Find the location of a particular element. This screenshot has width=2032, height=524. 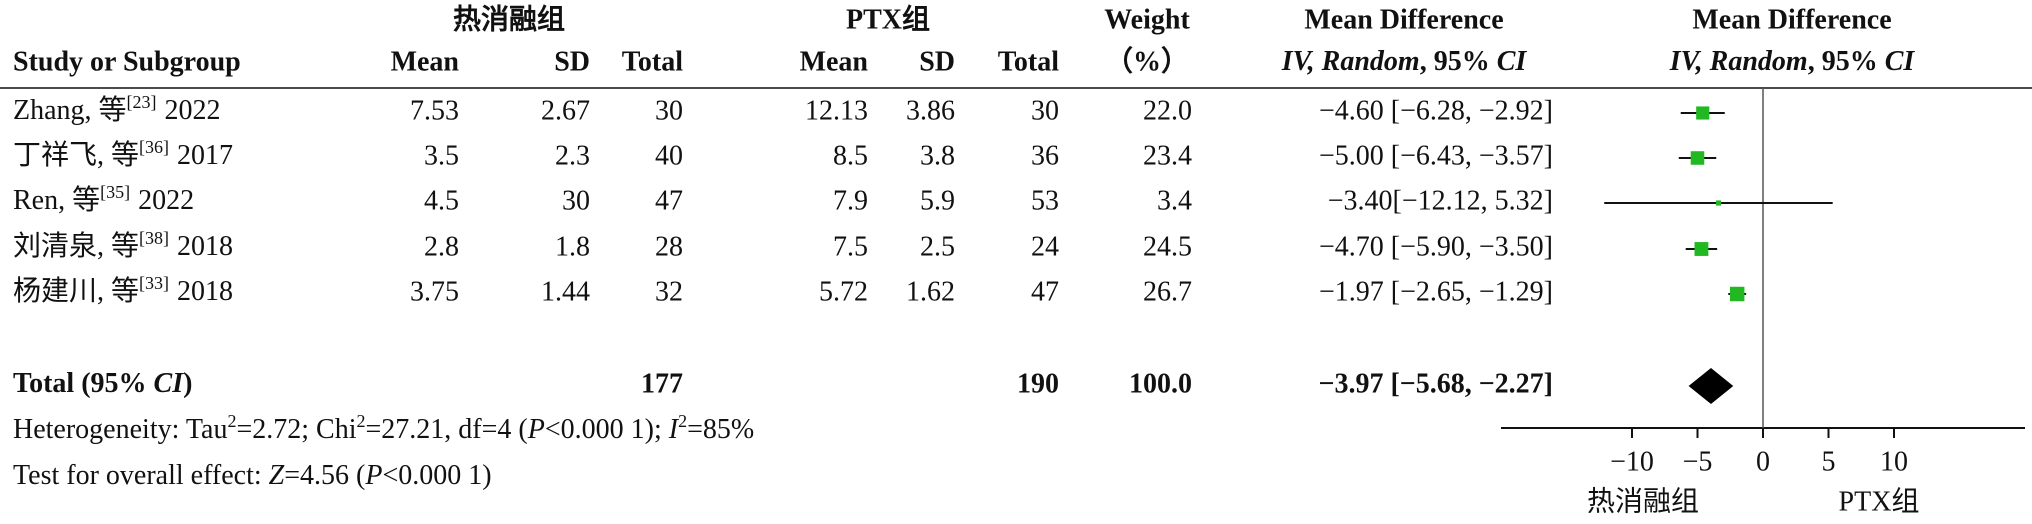

study-ref: [23] is located at coordinates (142, 102).